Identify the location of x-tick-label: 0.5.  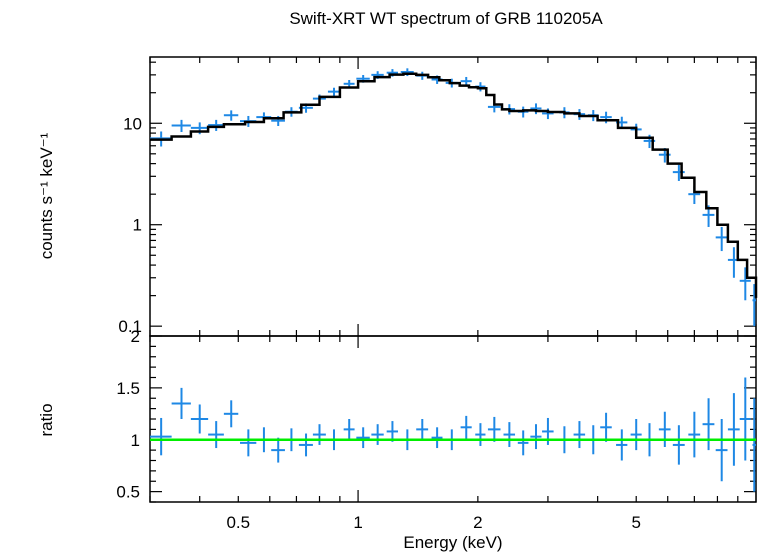
(238, 522).